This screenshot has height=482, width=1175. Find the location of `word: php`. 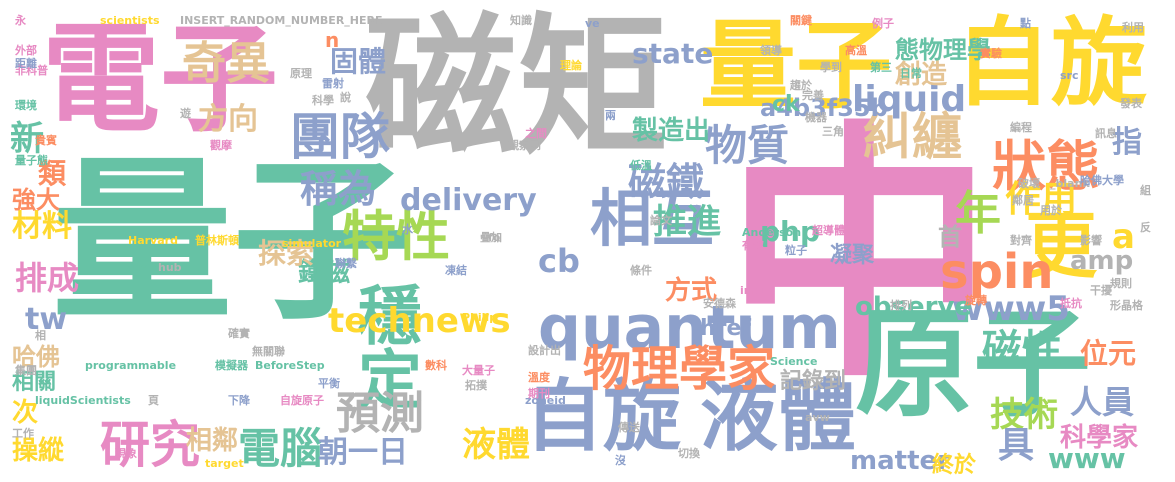

word: php is located at coordinates (790, 231).